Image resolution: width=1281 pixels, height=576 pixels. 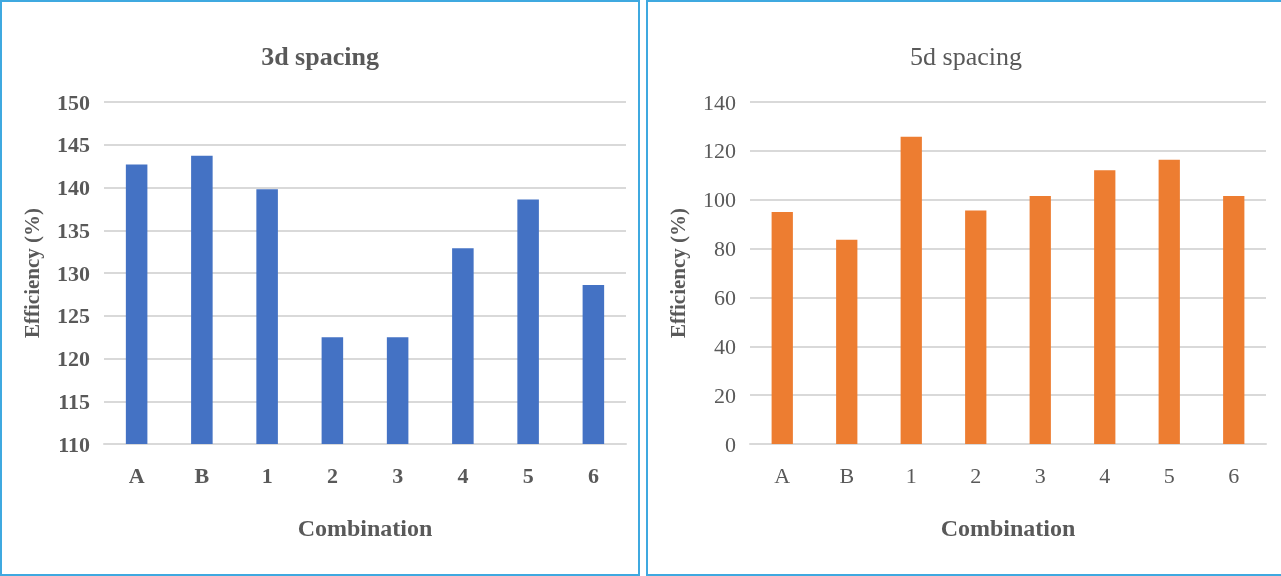 I want to click on y-tick-label: 110, so click(x=74, y=444).